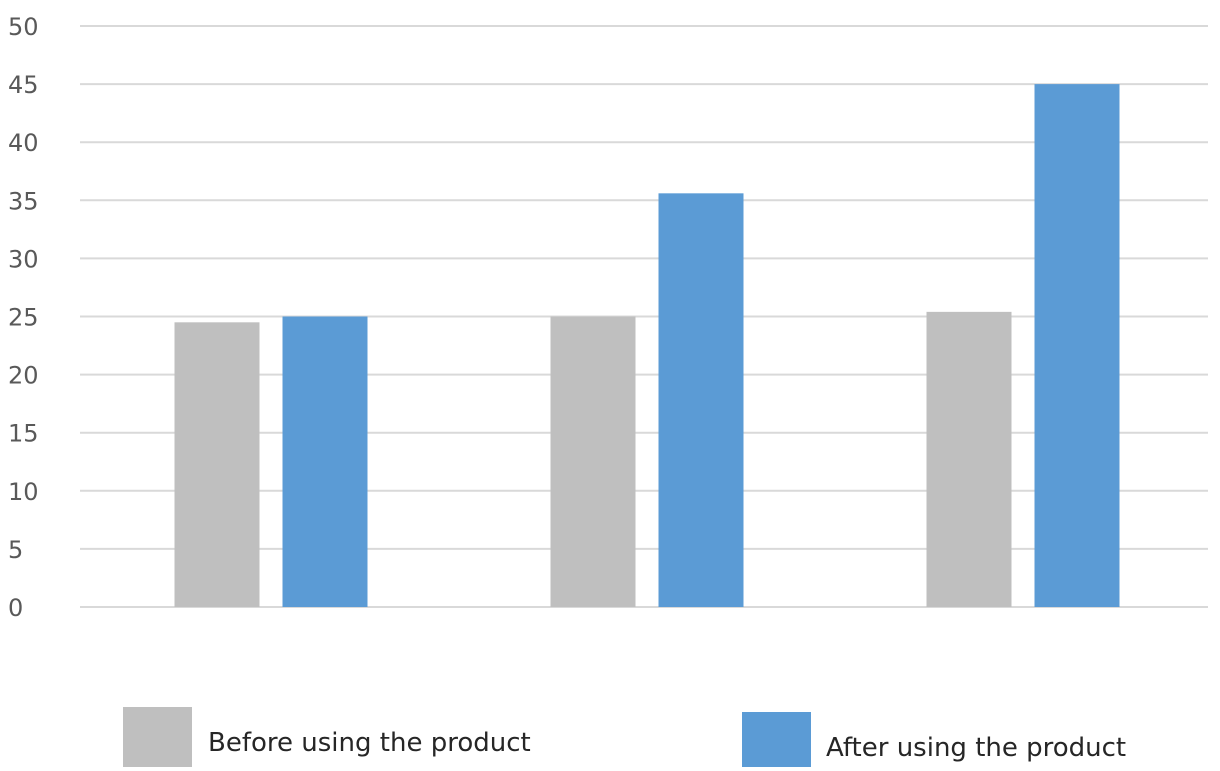 This screenshot has width=1220, height=771. What do you see at coordinates (15, 550) in the screenshot?
I see `y-tick-label: 5` at bounding box center [15, 550].